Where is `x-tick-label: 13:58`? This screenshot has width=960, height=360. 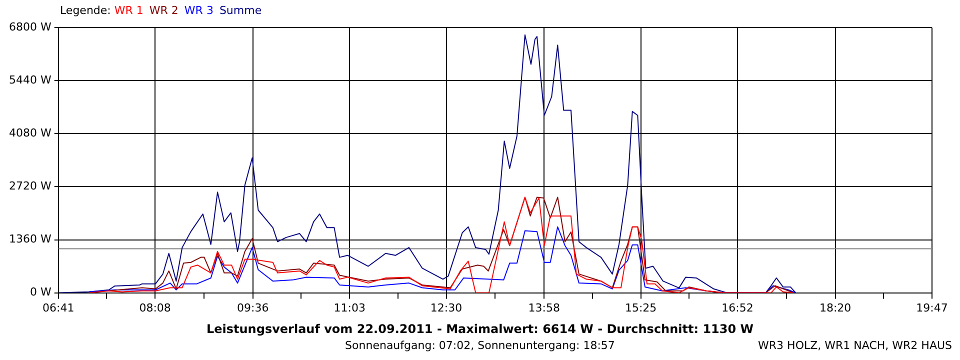
x-tick-label: 13:58 is located at coordinates (544, 307).